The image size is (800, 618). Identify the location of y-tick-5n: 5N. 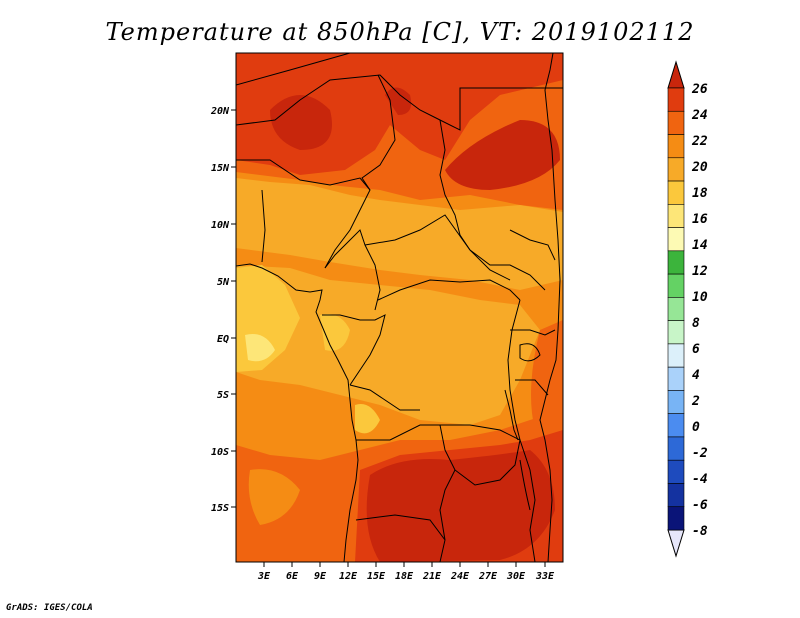
(226, 282).